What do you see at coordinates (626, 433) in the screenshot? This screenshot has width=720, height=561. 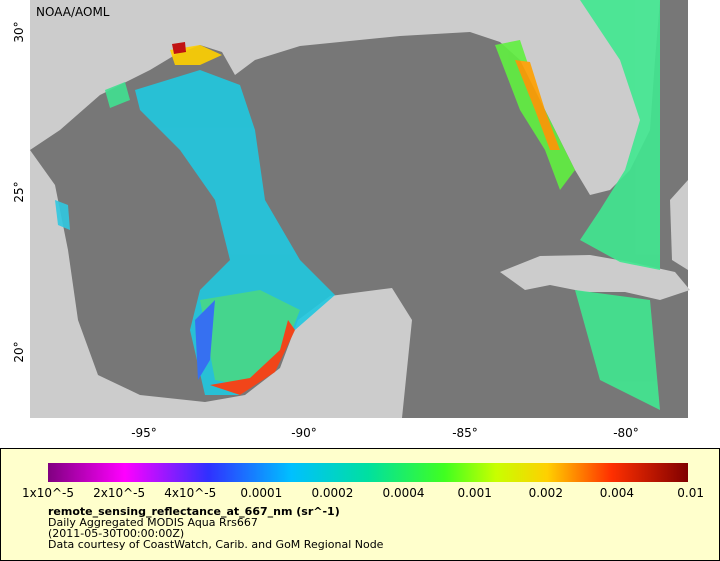 I see `x-tick-label: -80°` at bounding box center [626, 433].